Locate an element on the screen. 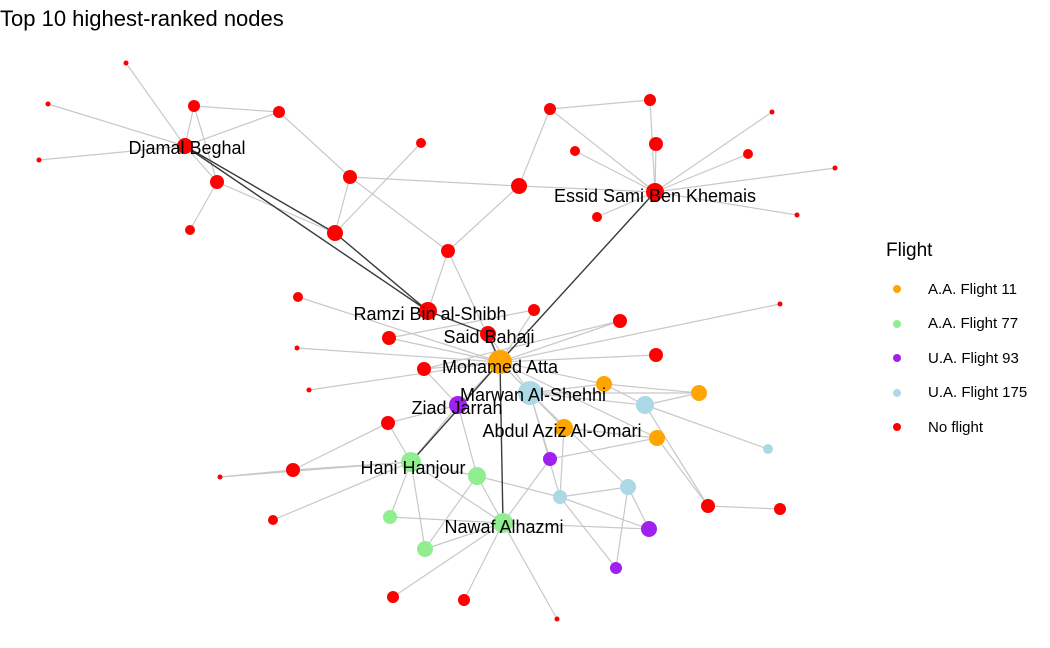 Image resolution: width=1050 pixels, height=648 pixels. node-label: Marwan Al-Shehhi is located at coordinates (533, 395).